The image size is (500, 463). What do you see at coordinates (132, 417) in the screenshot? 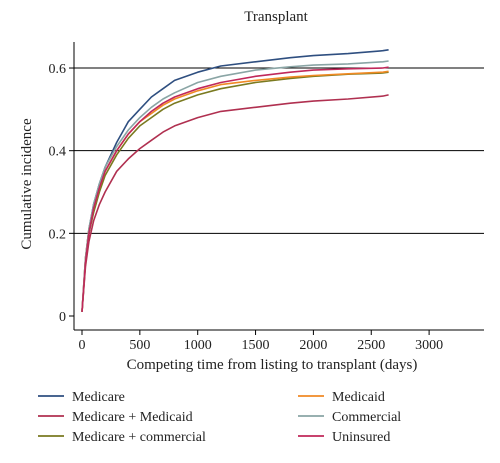
I see `legend-label: Medicare + Medicaid` at bounding box center [132, 417].